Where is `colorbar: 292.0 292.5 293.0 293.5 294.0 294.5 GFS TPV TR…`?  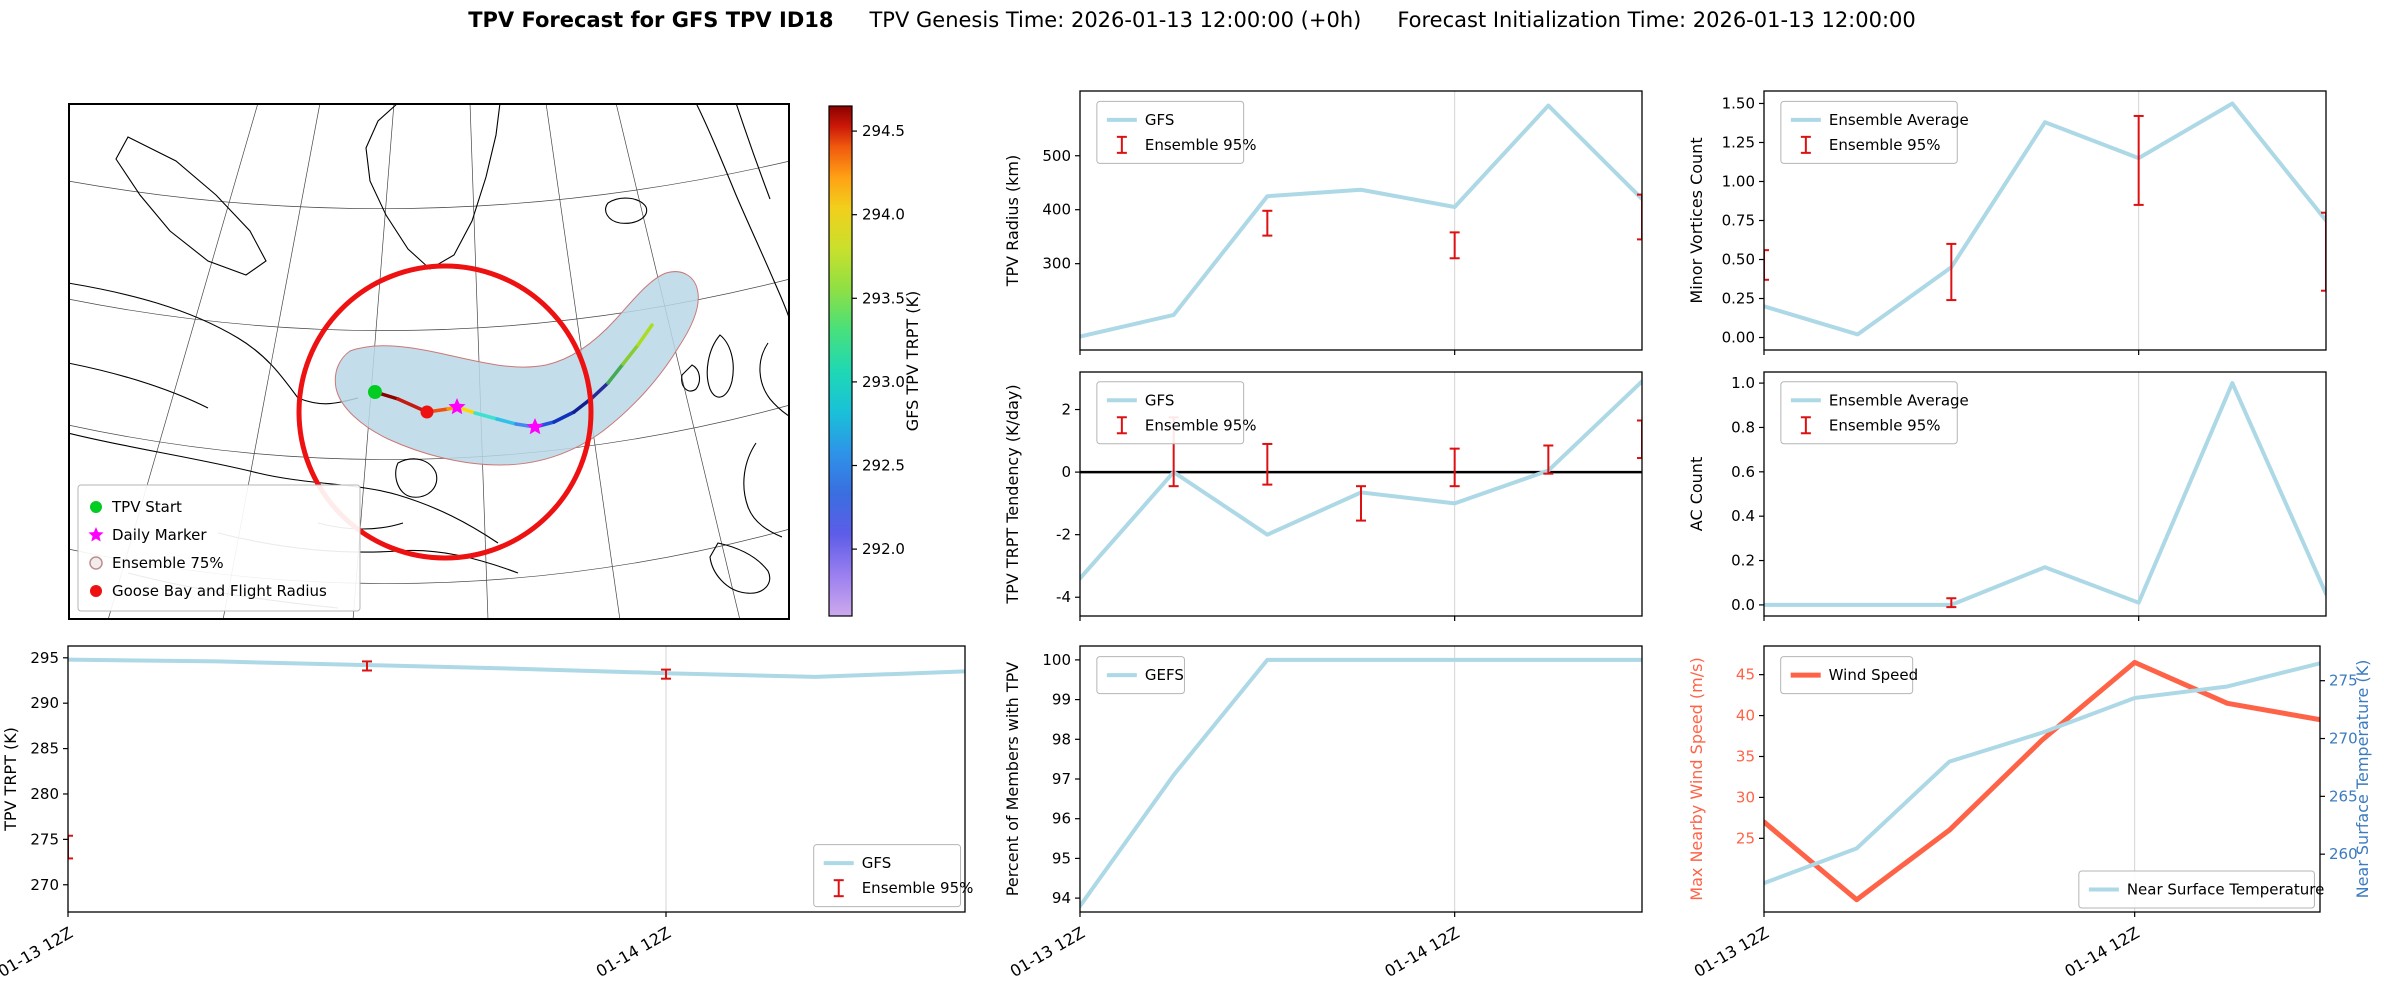
colorbar: 292.0 292.5 293.0 293.5 294.0 294.5 GFS TPV TR… is located at coordinates (910, 361).